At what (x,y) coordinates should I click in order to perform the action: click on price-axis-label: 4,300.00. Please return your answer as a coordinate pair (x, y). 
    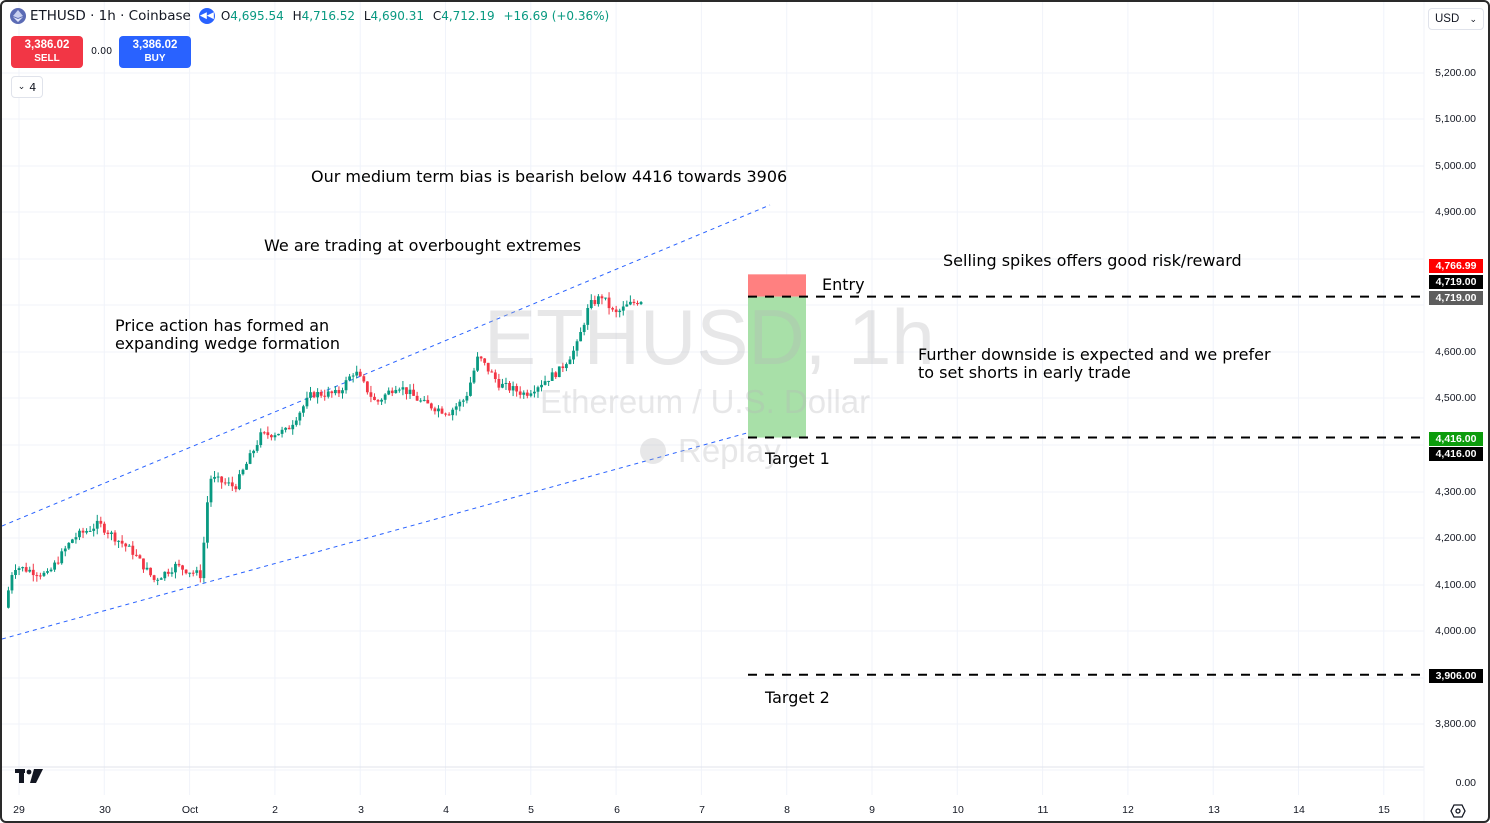
    Looking at the image, I should click on (1455, 492).